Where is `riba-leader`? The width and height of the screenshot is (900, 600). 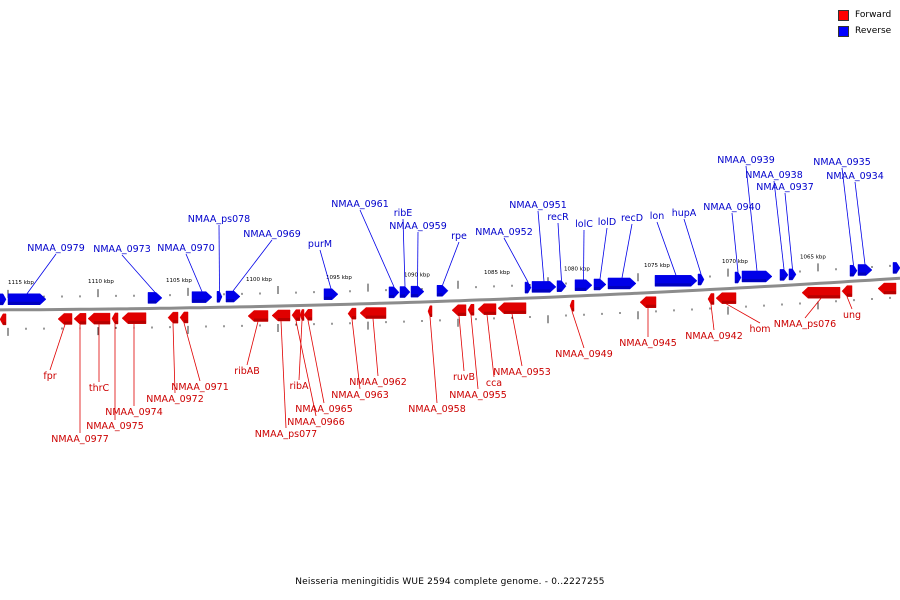
riba-leader is located at coordinates (300, 350).